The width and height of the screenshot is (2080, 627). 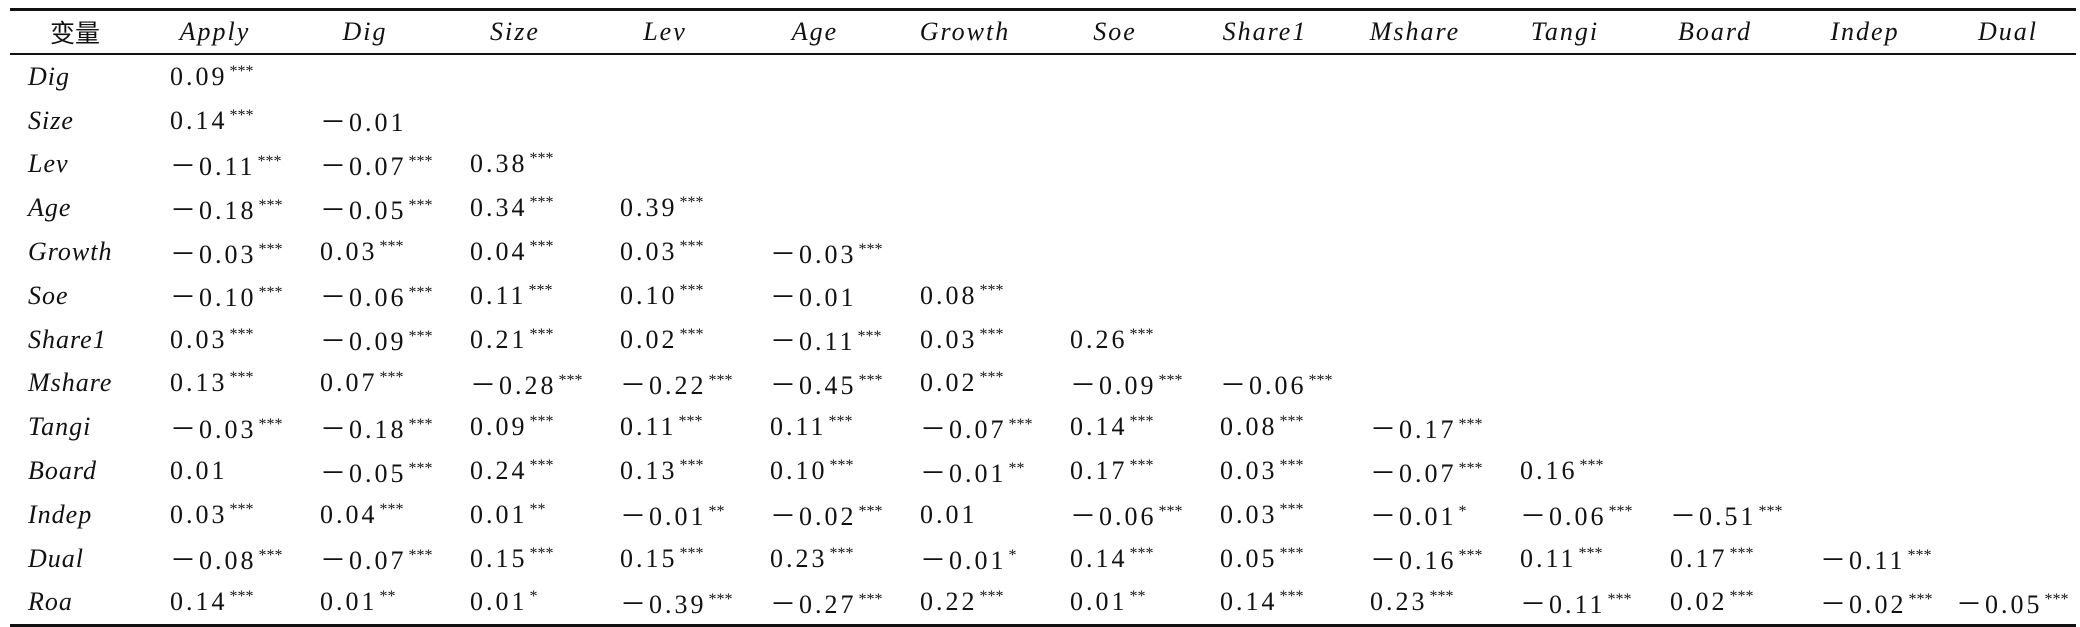 I want to click on cell-value: －0.02 ***, so click(x=1880, y=602).